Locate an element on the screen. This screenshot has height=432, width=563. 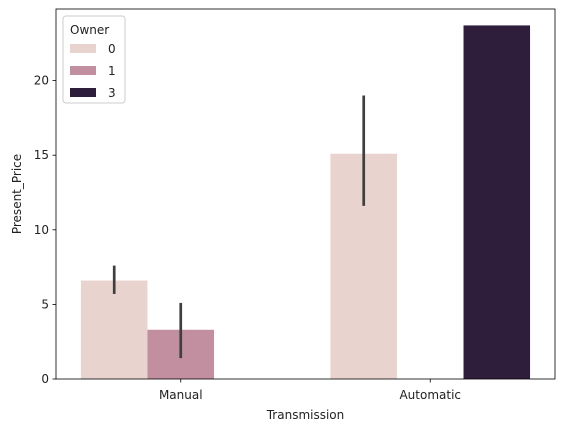
legend-label-owner-3: 3 is located at coordinates (112, 93).